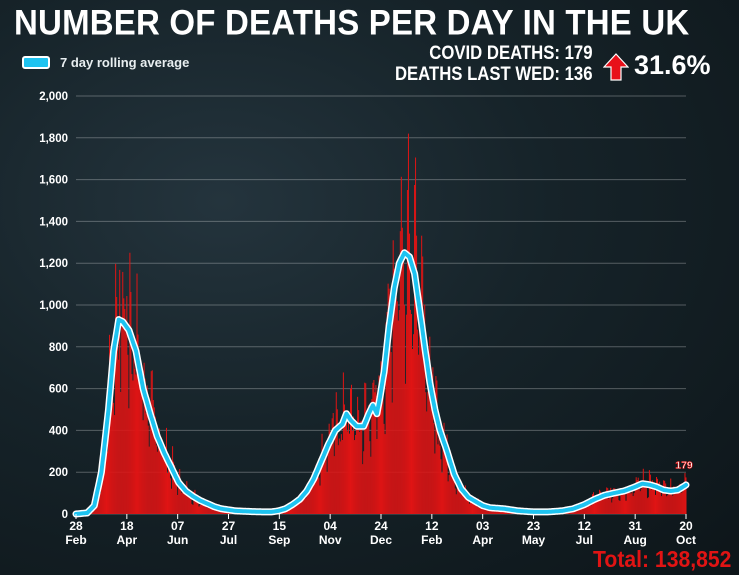  Describe the element at coordinates (686, 540) in the screenshot. I see `x-tick-month: Oct` at that location.